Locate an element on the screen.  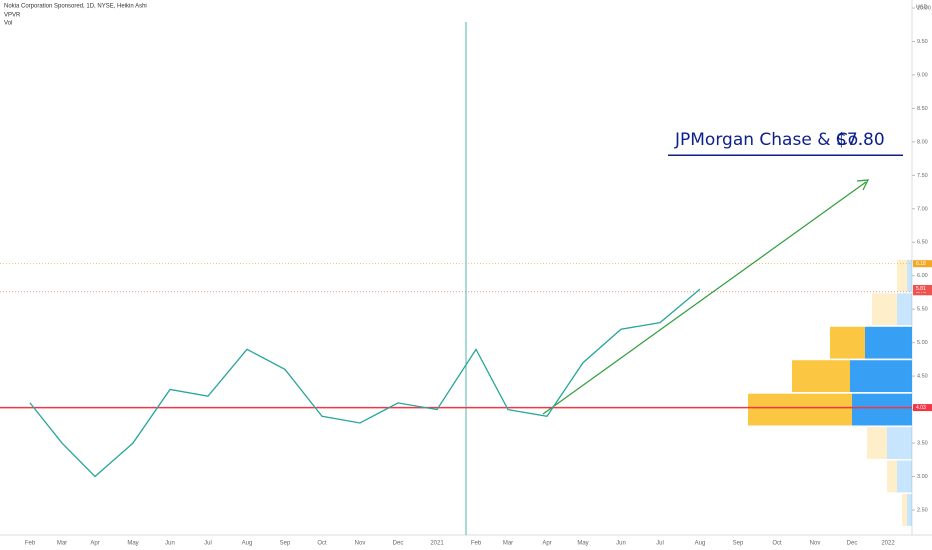
y-tick-label: 9.50 is located at coordinates (922, 42).